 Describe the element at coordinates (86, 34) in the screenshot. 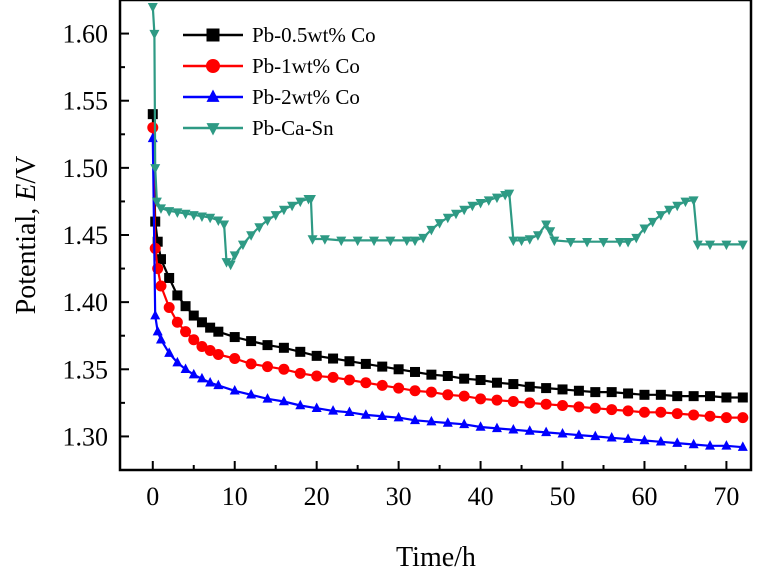

I see `y-tick-label: 1.60` at that location.